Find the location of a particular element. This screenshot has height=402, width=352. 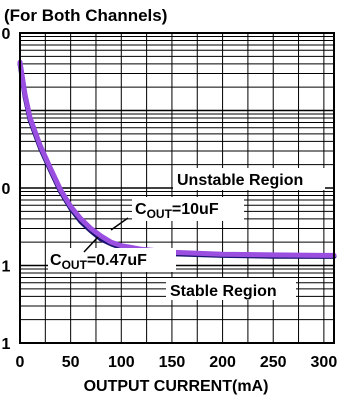

x-tick-label: 50 is located at coordinates (71, 362).